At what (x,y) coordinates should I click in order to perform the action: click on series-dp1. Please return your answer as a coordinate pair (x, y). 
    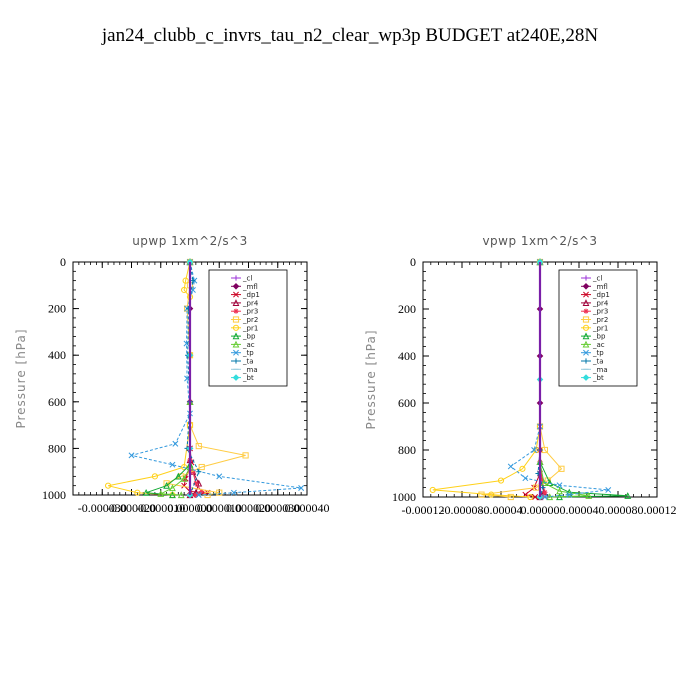
    Looking at the image, I should click on (196, 378).